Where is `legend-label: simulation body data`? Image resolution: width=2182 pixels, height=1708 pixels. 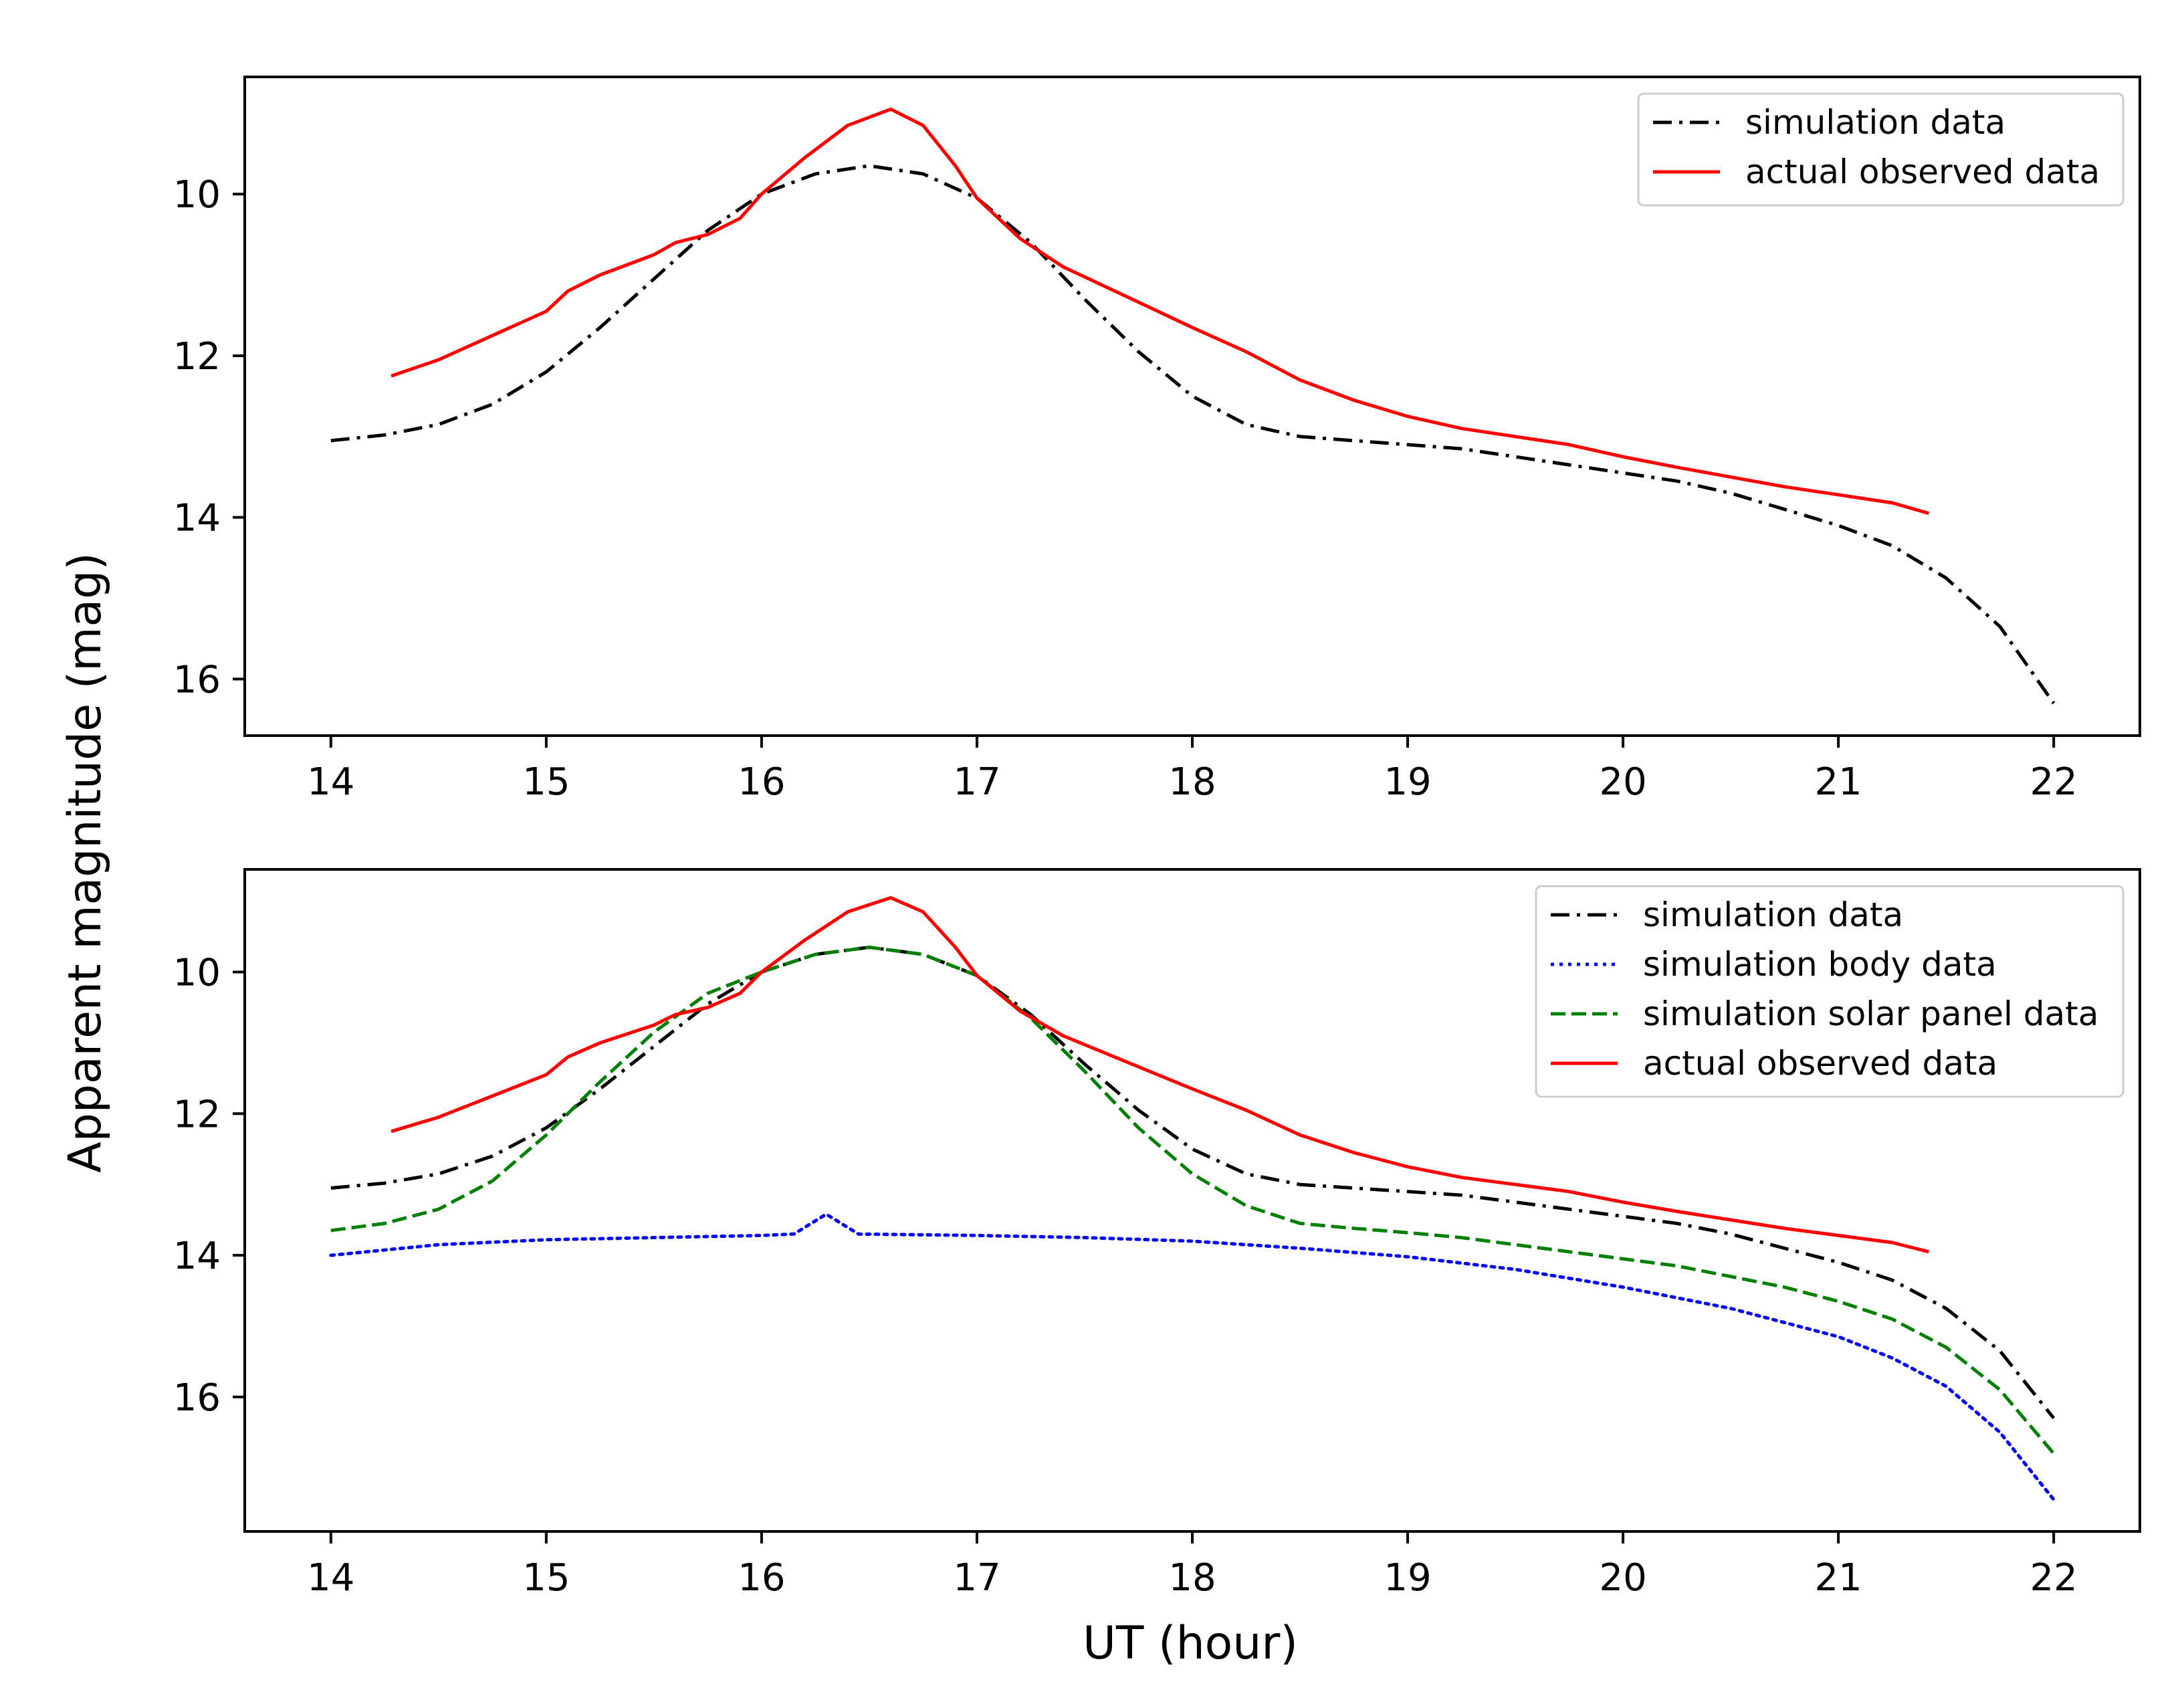
legend-label: simulation body data is located at coordinates (1820, 964).